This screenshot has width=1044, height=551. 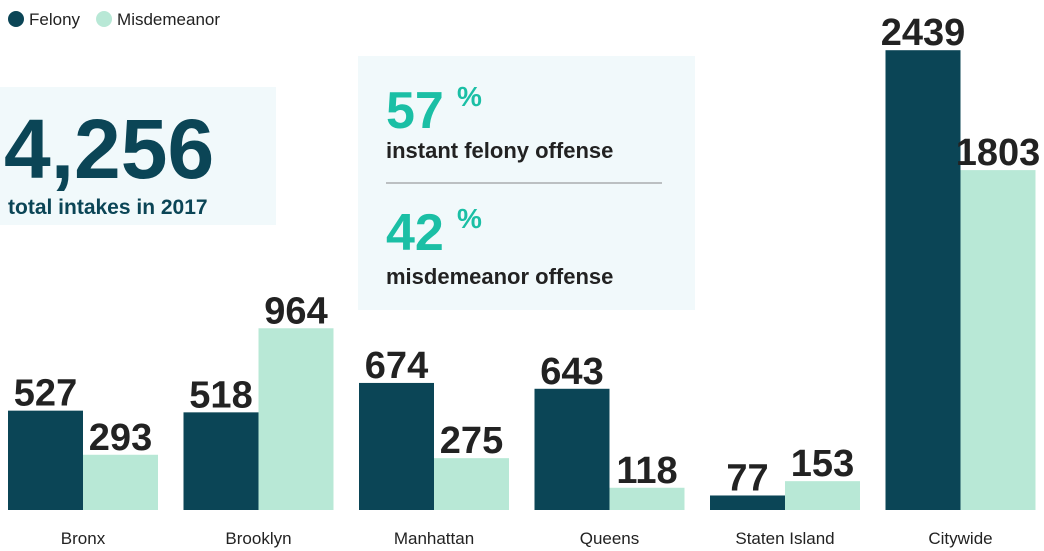 I want to click on value-label: 527, so click(x=45, y=394).